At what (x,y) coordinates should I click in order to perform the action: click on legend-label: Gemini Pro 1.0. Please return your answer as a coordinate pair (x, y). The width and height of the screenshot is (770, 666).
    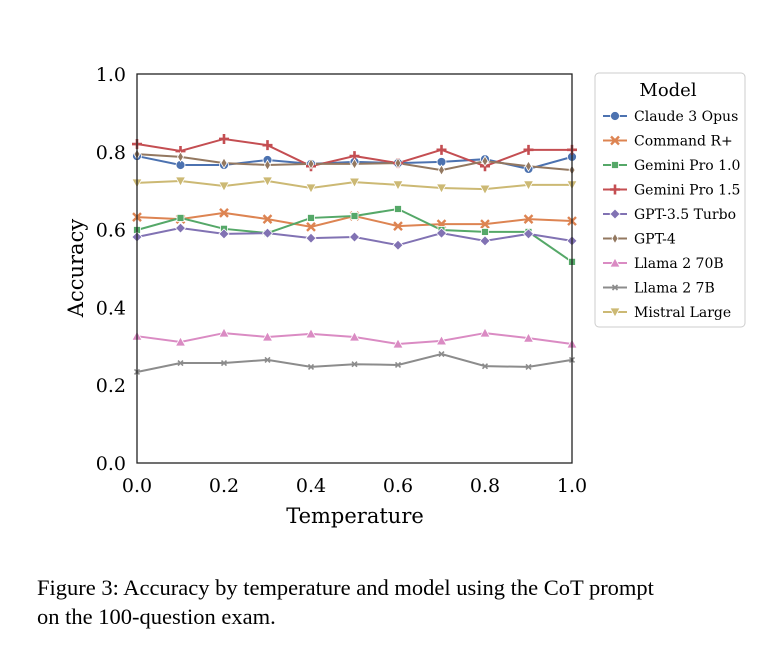
    Looking at the image, I should click on (687, 166).